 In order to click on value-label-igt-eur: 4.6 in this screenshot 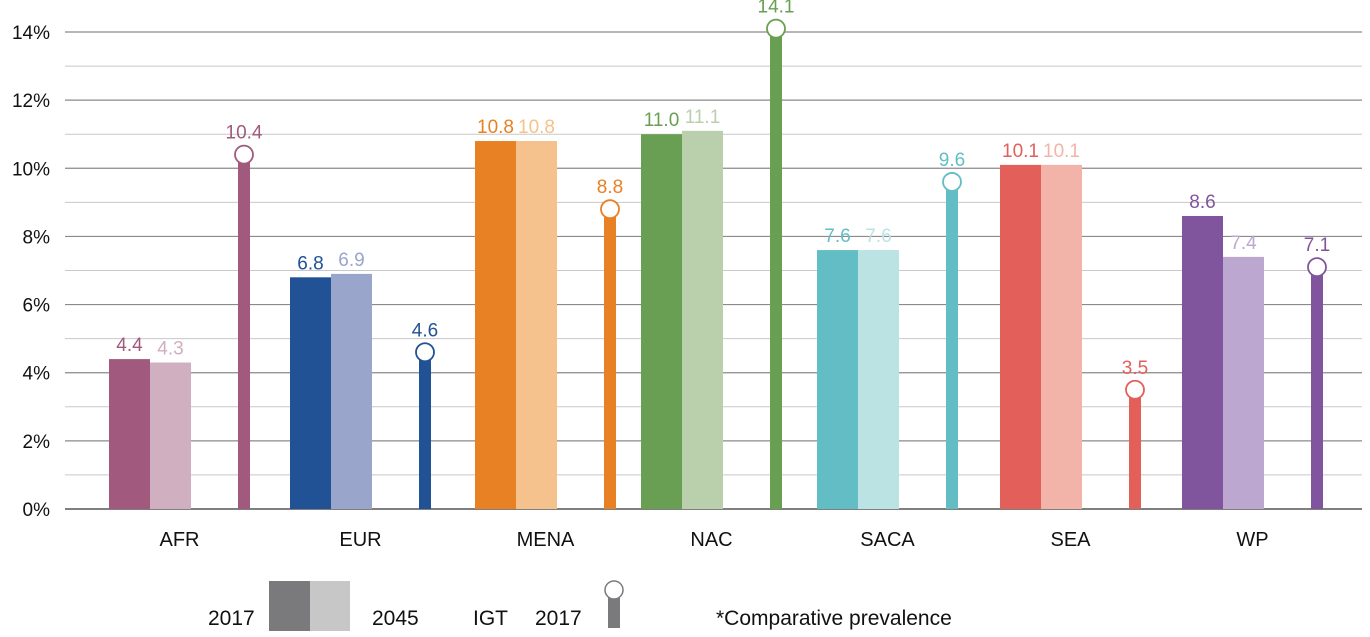, I will do `click(425, 330)`.